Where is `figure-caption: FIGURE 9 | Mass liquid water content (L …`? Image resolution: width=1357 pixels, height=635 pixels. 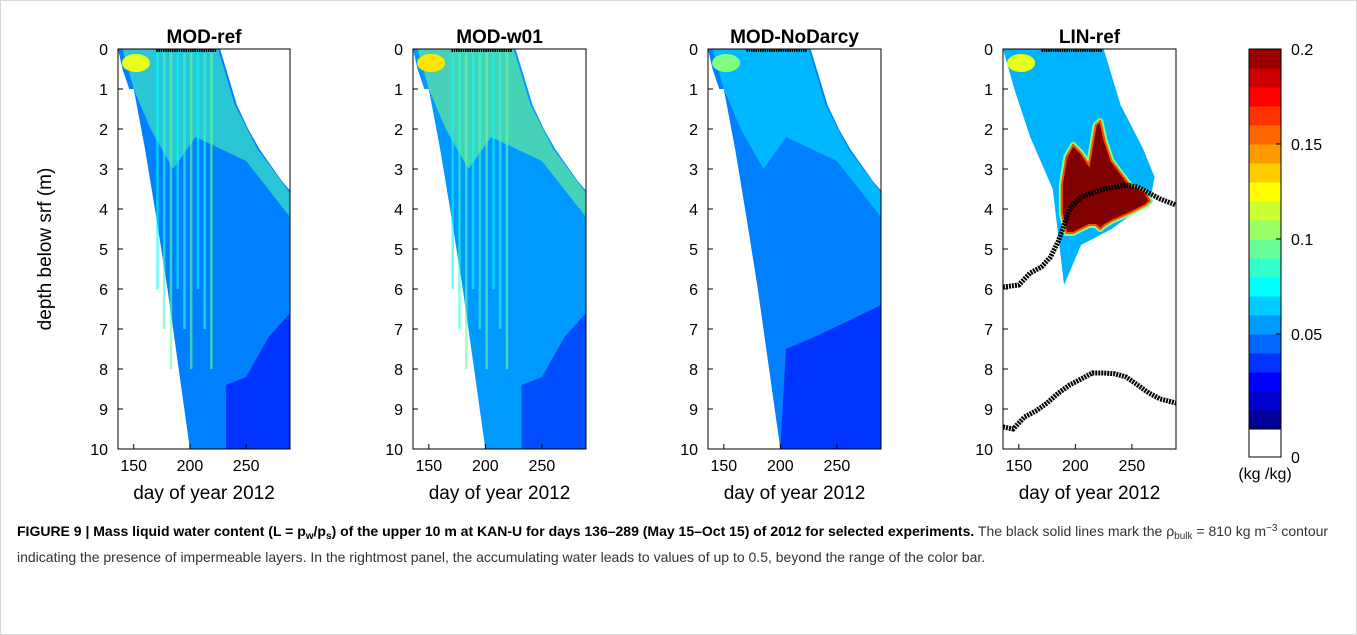
figure-caption: FIGURE 9 | Mass liquid water content (L … is located at coordinates (679, 543).